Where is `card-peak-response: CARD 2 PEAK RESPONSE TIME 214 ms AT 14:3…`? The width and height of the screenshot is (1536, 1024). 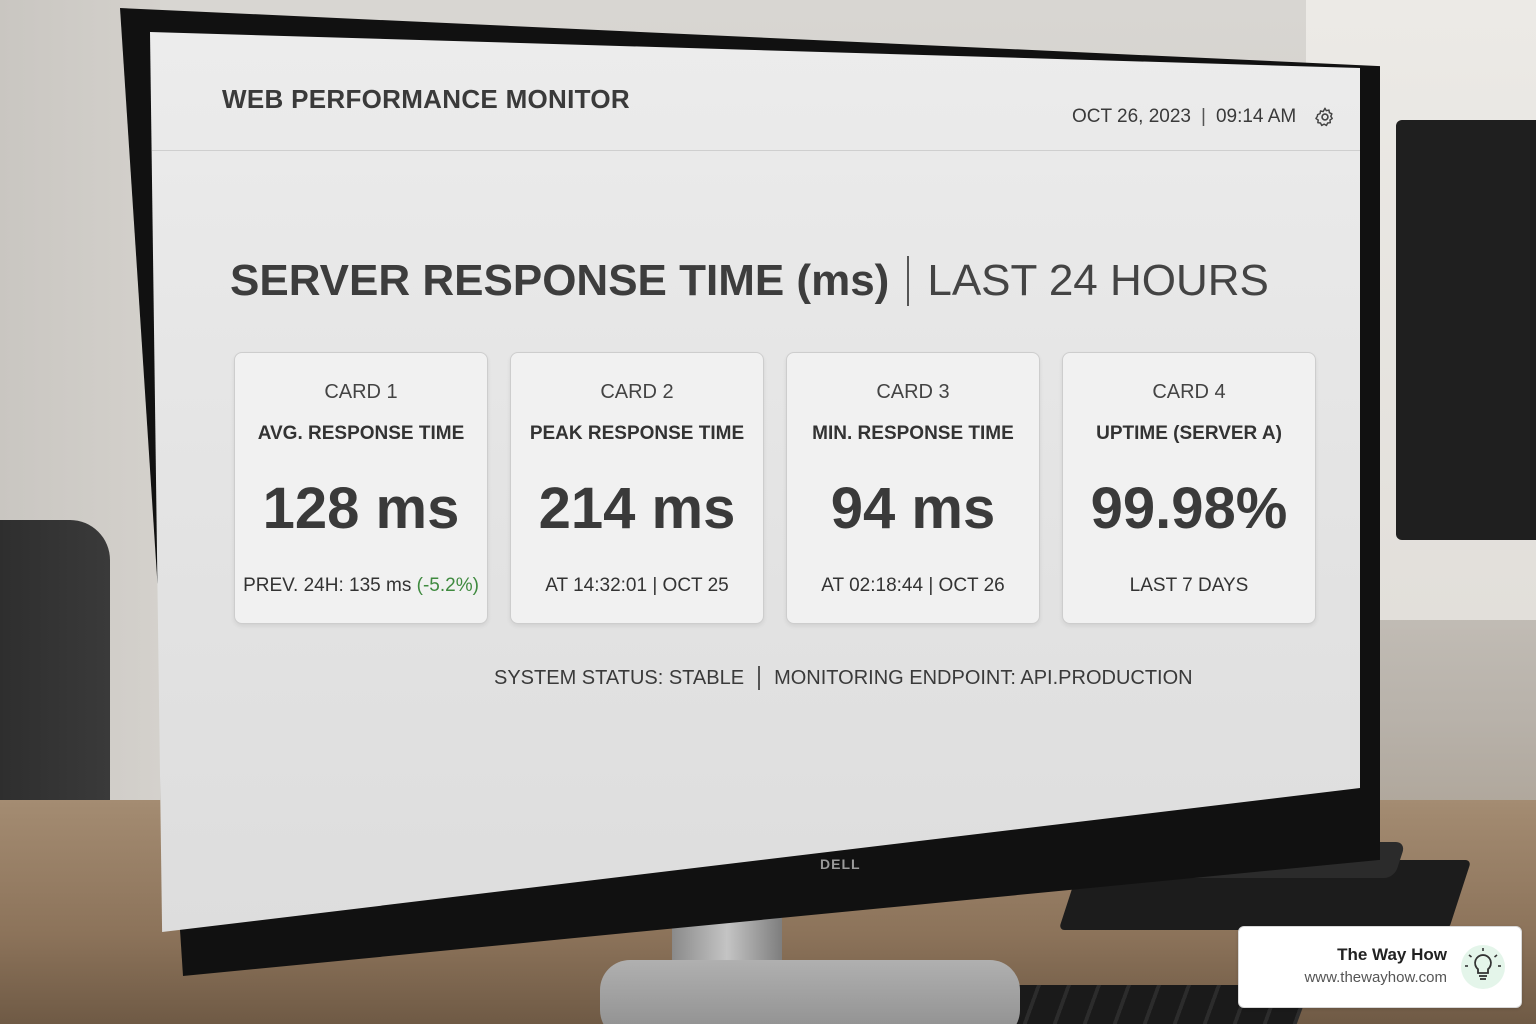 card-peak-response: CARD 2 PEAK RESPONSE TIME 214 ms AT 14:3… is located at coordinates (637, 488).